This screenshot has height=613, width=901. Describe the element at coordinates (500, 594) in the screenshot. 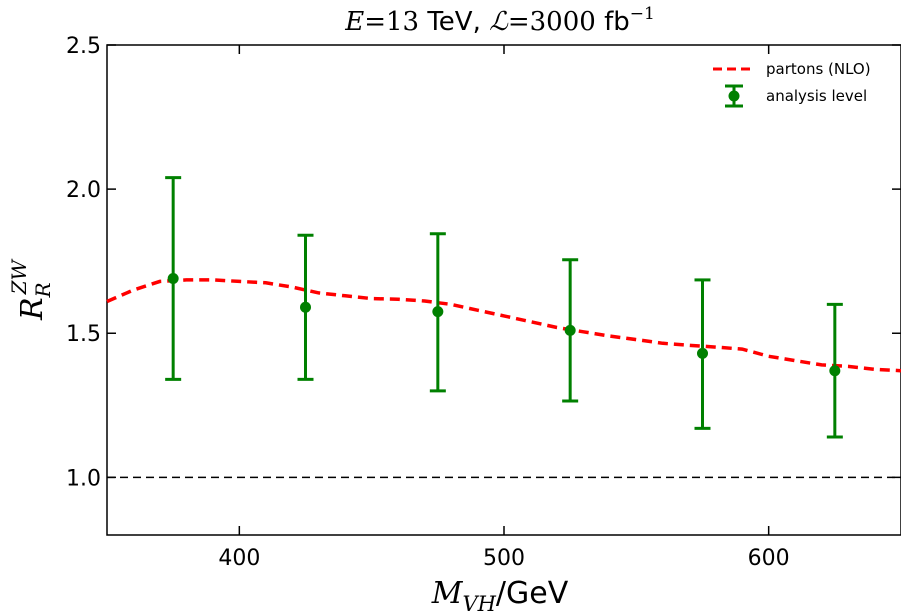

I see `x-axis-label: MVH/GeV` at that location.